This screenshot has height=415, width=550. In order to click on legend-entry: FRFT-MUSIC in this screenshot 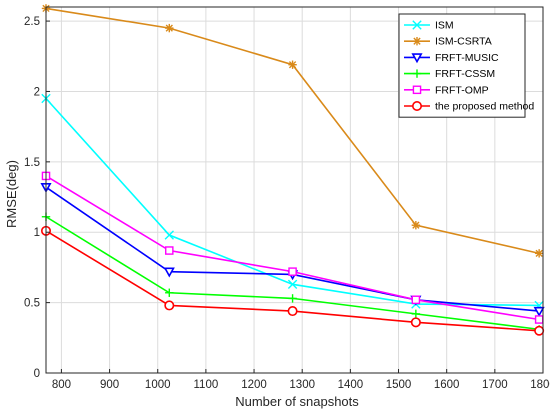, I will do `click(451, 58)`.